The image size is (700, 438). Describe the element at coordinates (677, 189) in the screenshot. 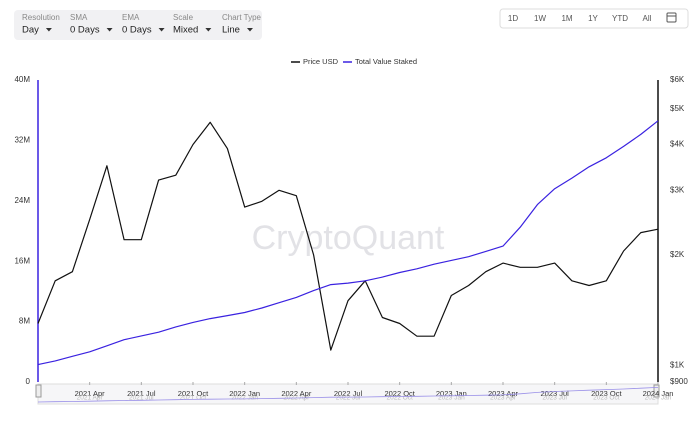

I see `y2-tick-label: $3K` at that location.